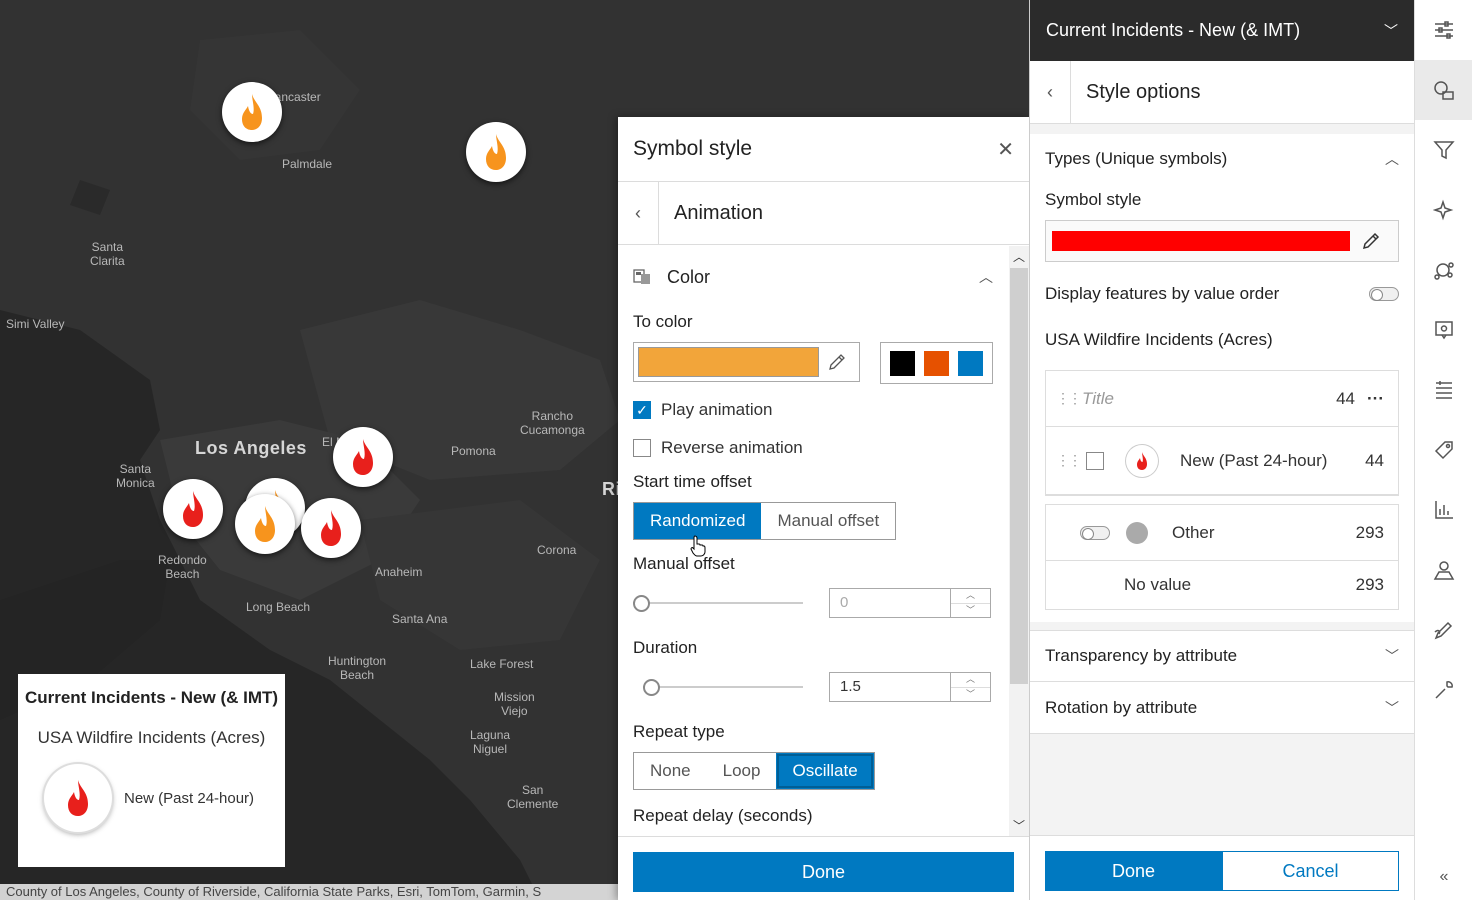 This screenshot has width=1472, height=900. I want to click on color-section-header: Color ︿, so click(813, 275).